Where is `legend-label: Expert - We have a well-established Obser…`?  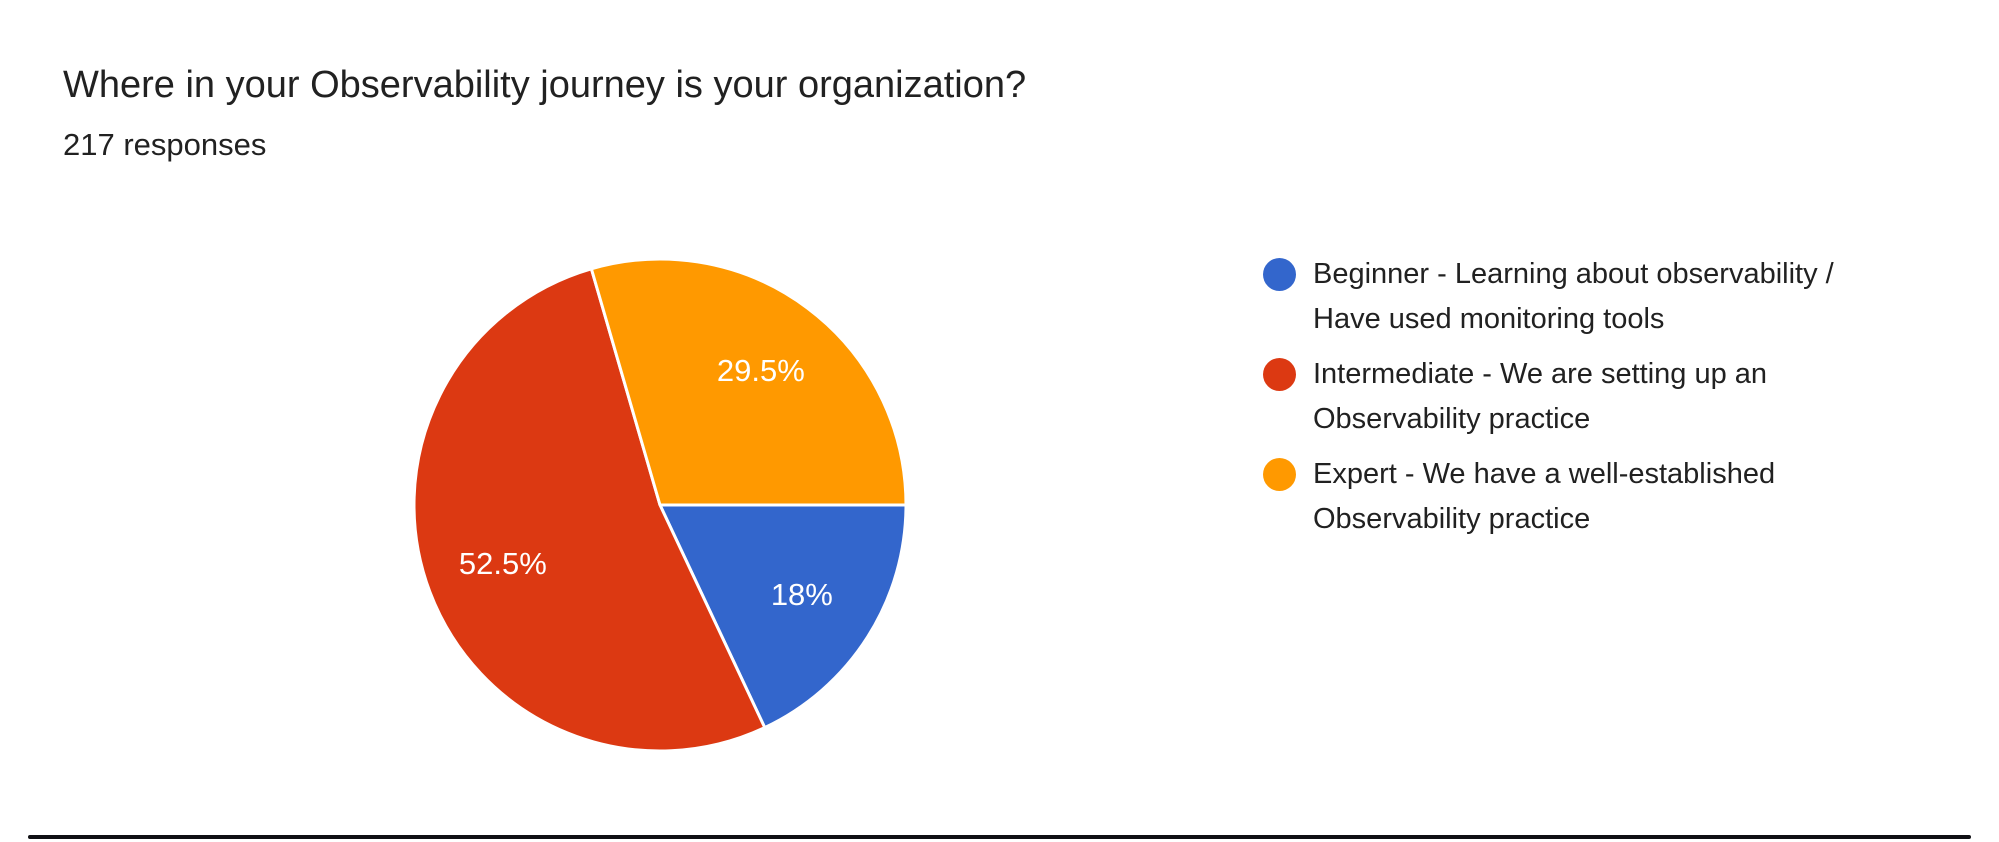 legend-label: Expert - We have a well-established Obser… is located at coordinates (1544, 497).